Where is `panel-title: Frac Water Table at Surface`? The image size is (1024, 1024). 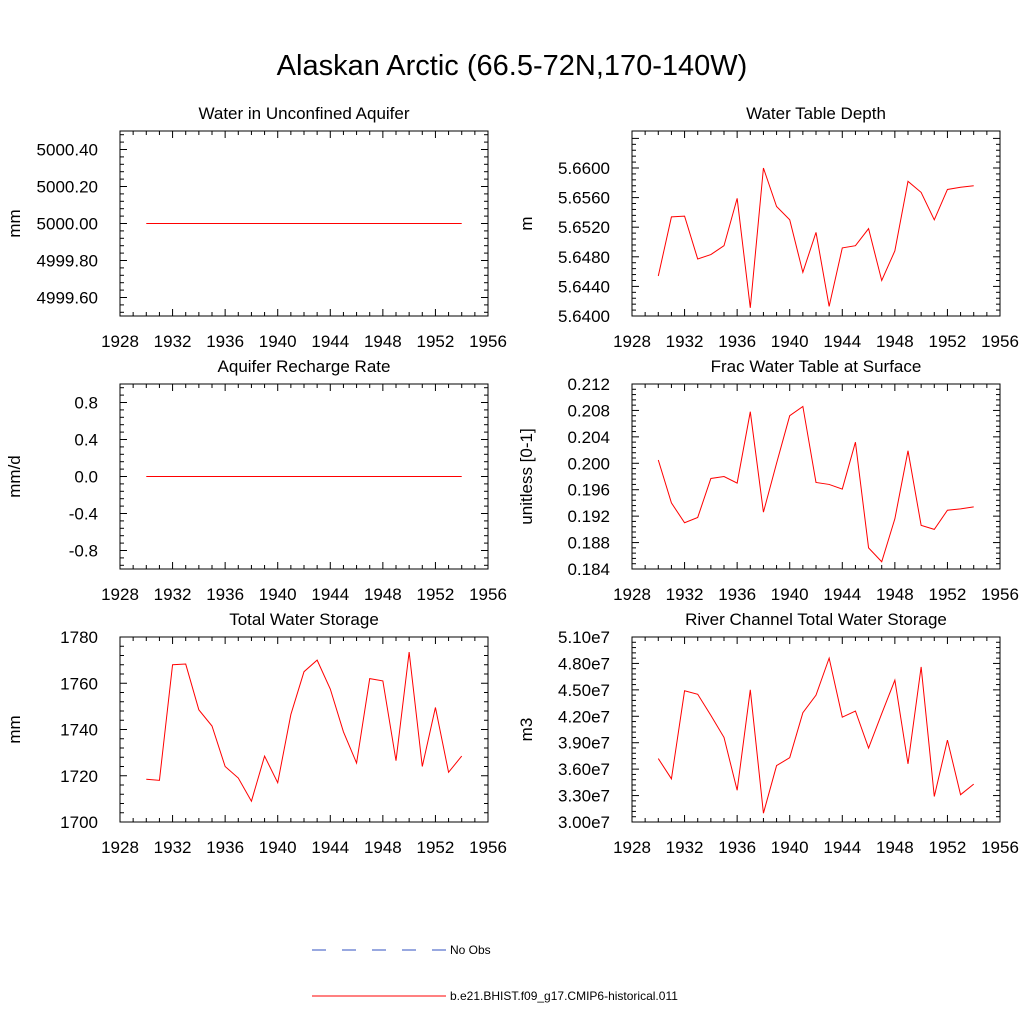 panel-title: Frac Water Table at Surface is located at coordinates (816, 366).